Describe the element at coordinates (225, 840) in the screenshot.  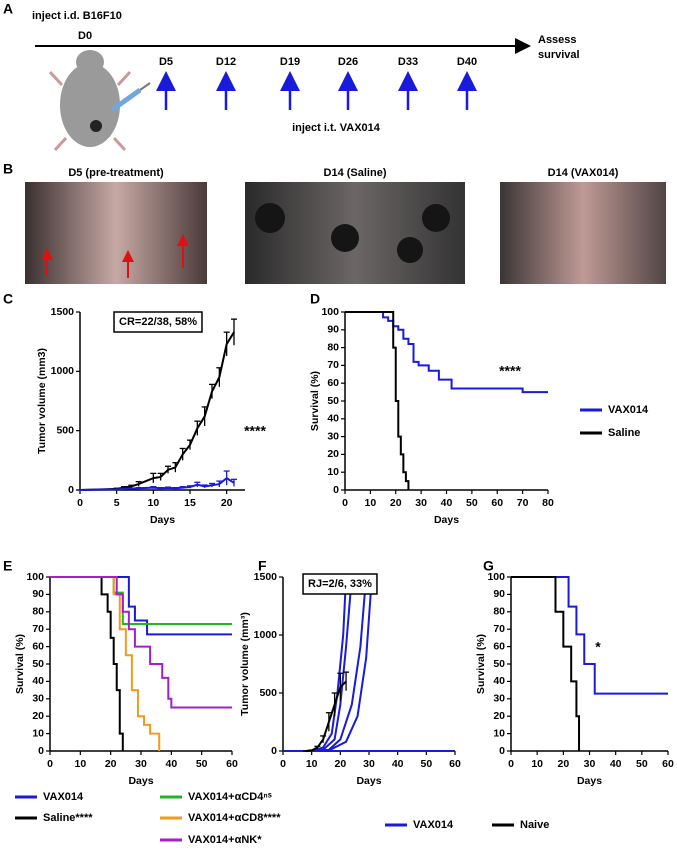
I see `legend-label: VAX014+αNK*` at that location.